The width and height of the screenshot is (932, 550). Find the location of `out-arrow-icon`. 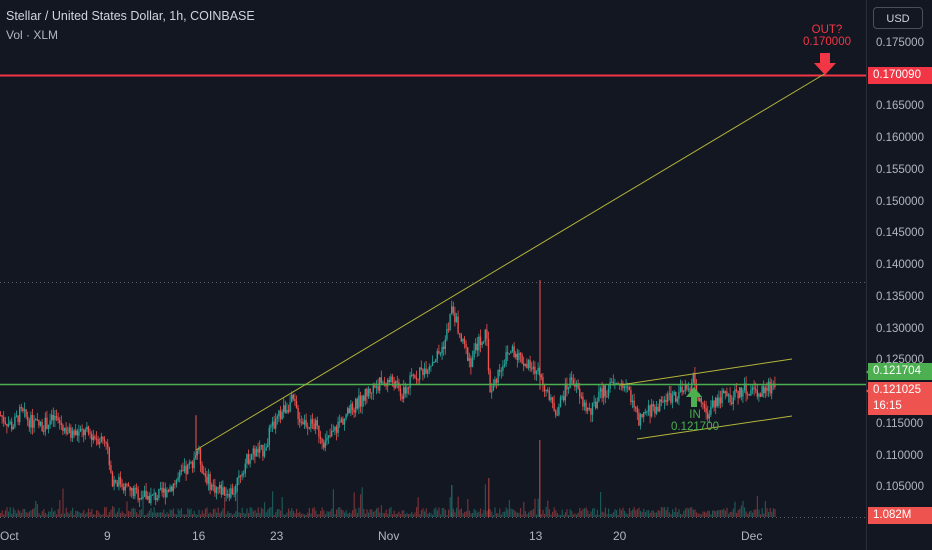

out-arrow-icon is located at coordinates (825, 64).